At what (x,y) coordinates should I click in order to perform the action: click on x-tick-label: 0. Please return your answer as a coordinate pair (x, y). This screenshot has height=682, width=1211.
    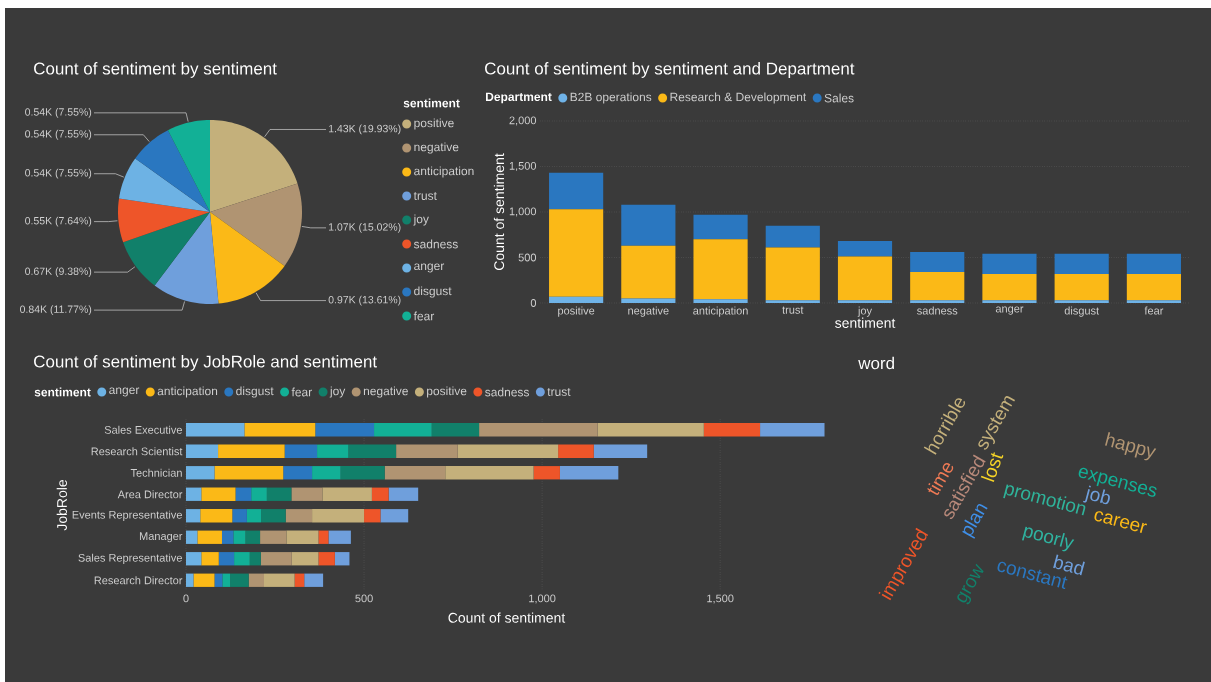
    Looking at the image, I should click on (186, 598).